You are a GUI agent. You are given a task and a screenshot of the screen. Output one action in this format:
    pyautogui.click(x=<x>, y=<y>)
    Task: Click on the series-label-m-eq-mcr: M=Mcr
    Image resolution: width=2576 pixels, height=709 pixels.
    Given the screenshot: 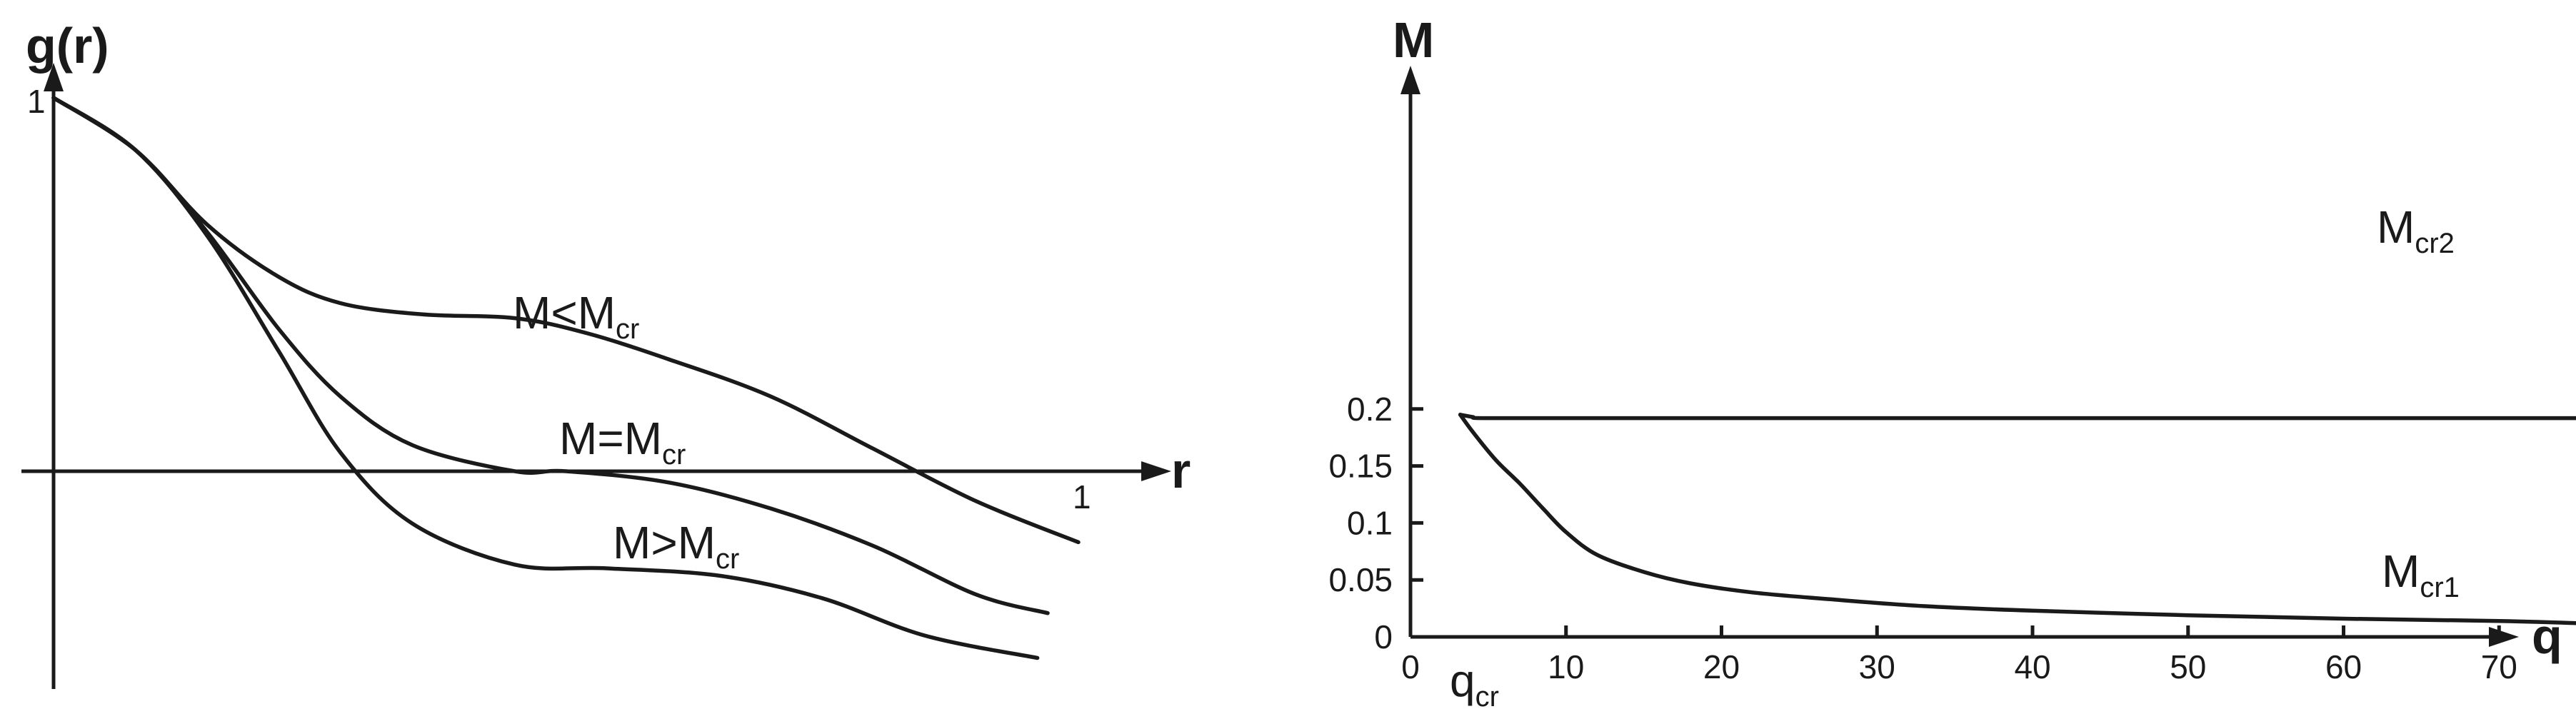 What is the action you would take?
    pyautogui.click(x=622, y=442)
    